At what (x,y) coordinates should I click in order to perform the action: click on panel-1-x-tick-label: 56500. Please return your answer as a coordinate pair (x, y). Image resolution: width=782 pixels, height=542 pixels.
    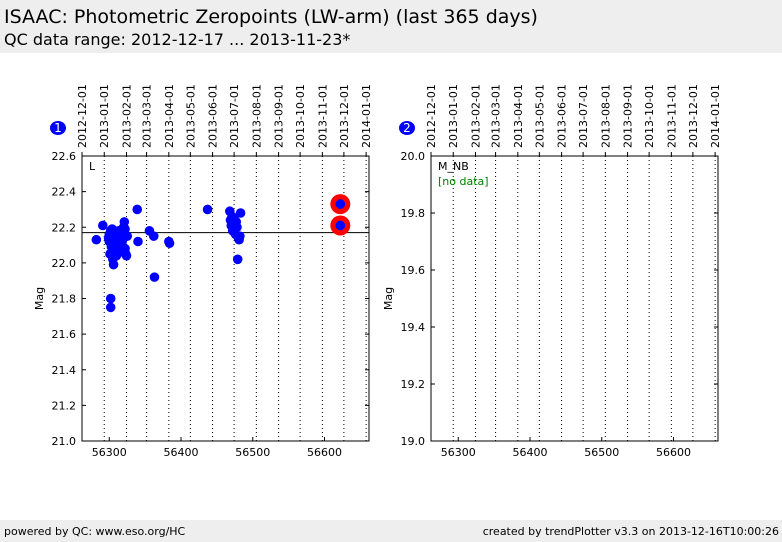
    Looking at the image, I should click on (252, 452).